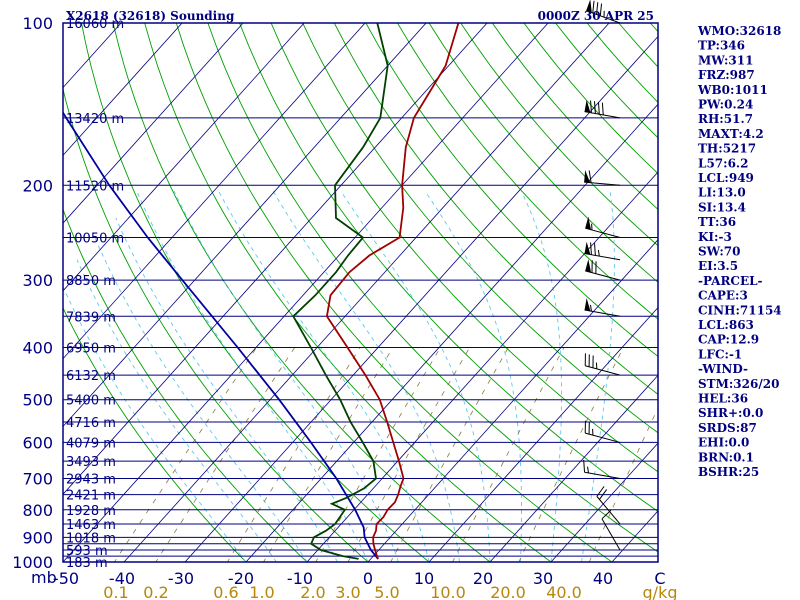  I want to click on height-label: 6950 m, so click(91, 349).